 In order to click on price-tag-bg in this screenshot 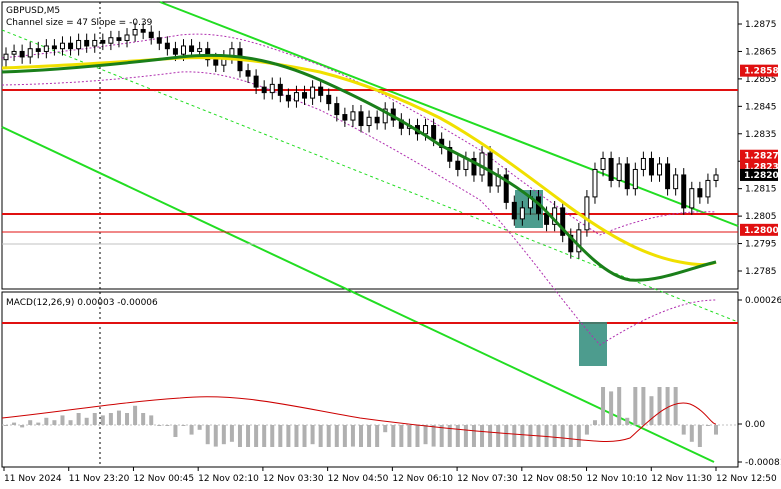, I will do `click(759, 155)`.